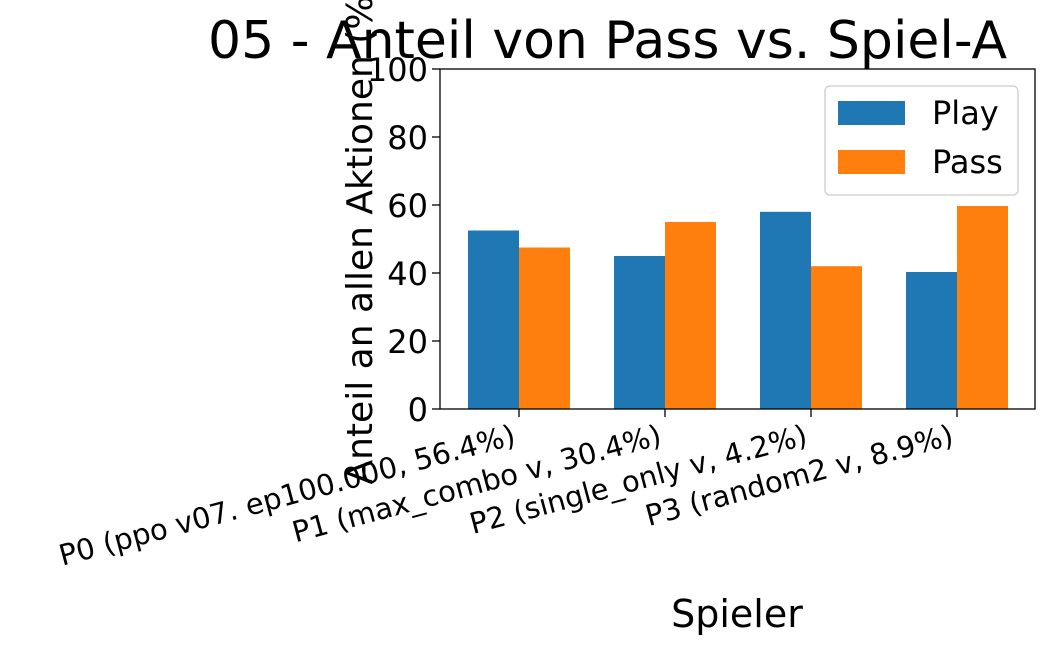 Image resolution: width=1050 pixels, height=650 pixels. What do you see at coordinates (407, 274) in the screenshot?
I see `y-tick-label-2: 40` at bounding box center [407, 274].